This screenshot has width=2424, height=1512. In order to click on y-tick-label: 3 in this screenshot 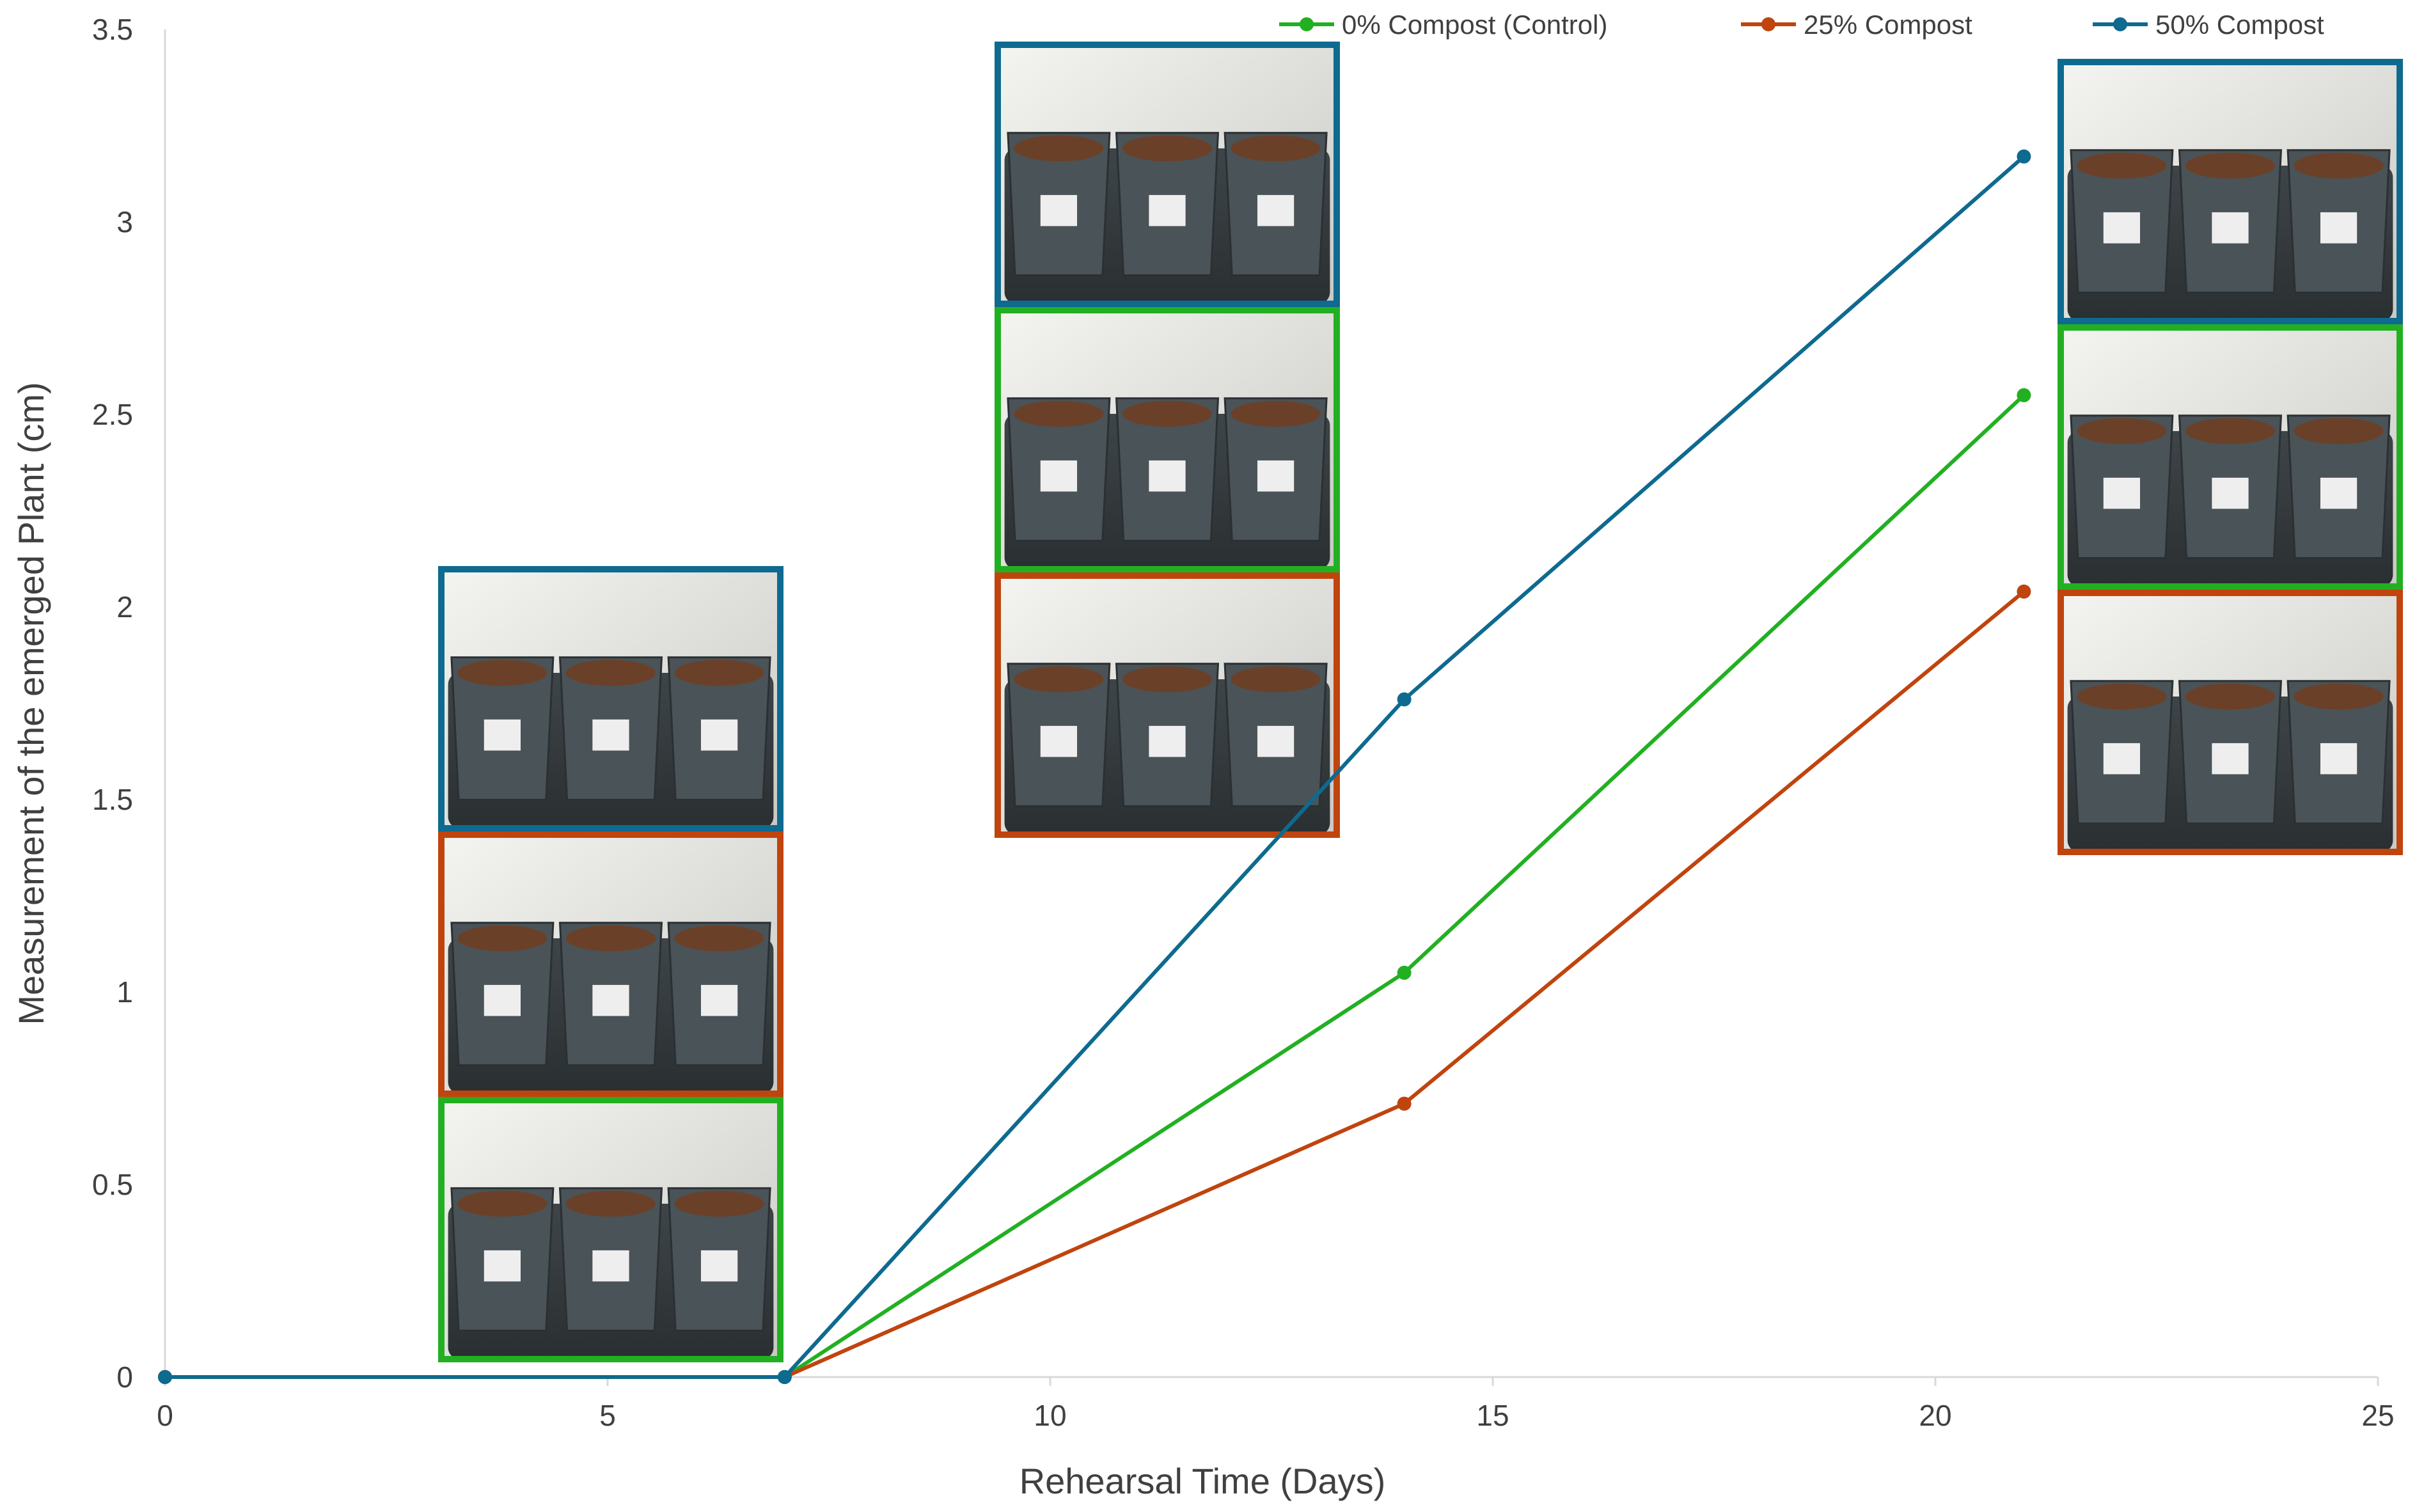, I will do `click(124, 222)`.